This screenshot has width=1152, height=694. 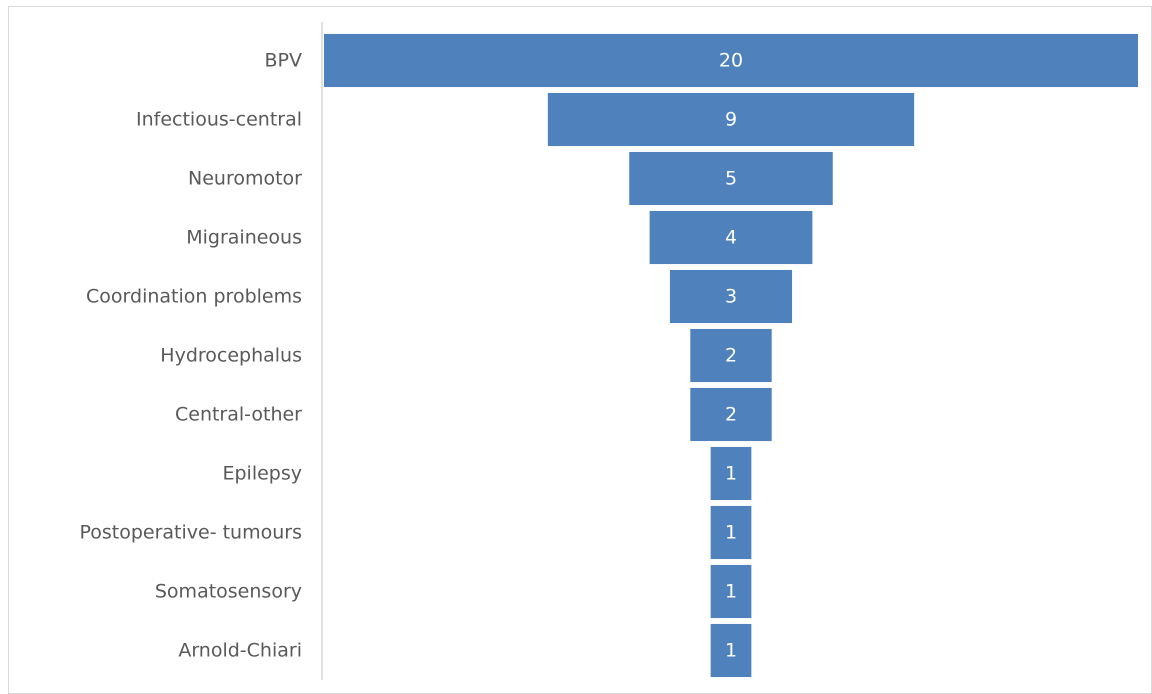 What do you see at coordinates (231, 356) in the screenshot?
I see `category-label: Hydrocephalus` at bounding box center [231, 356].